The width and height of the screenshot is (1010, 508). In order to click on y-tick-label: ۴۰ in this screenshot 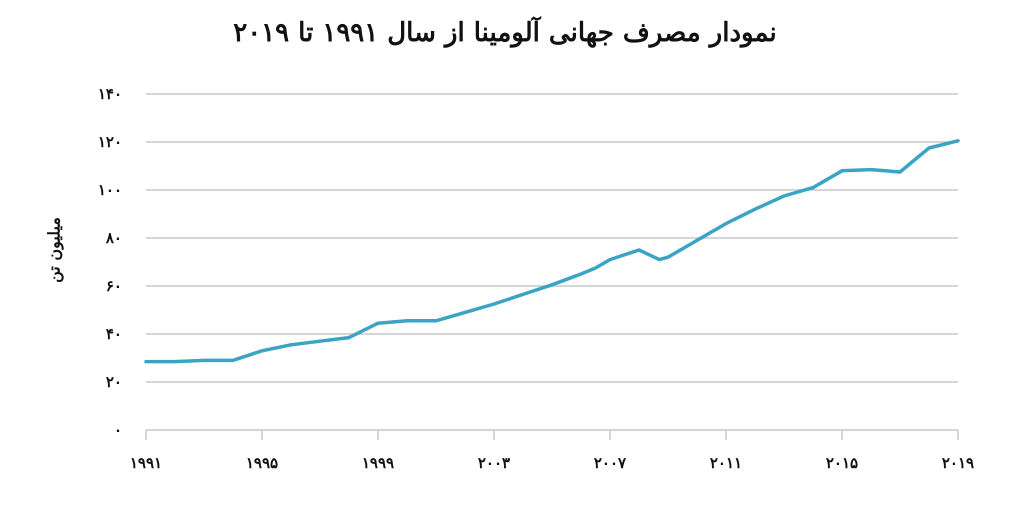, I will do `click(114, 334)`.